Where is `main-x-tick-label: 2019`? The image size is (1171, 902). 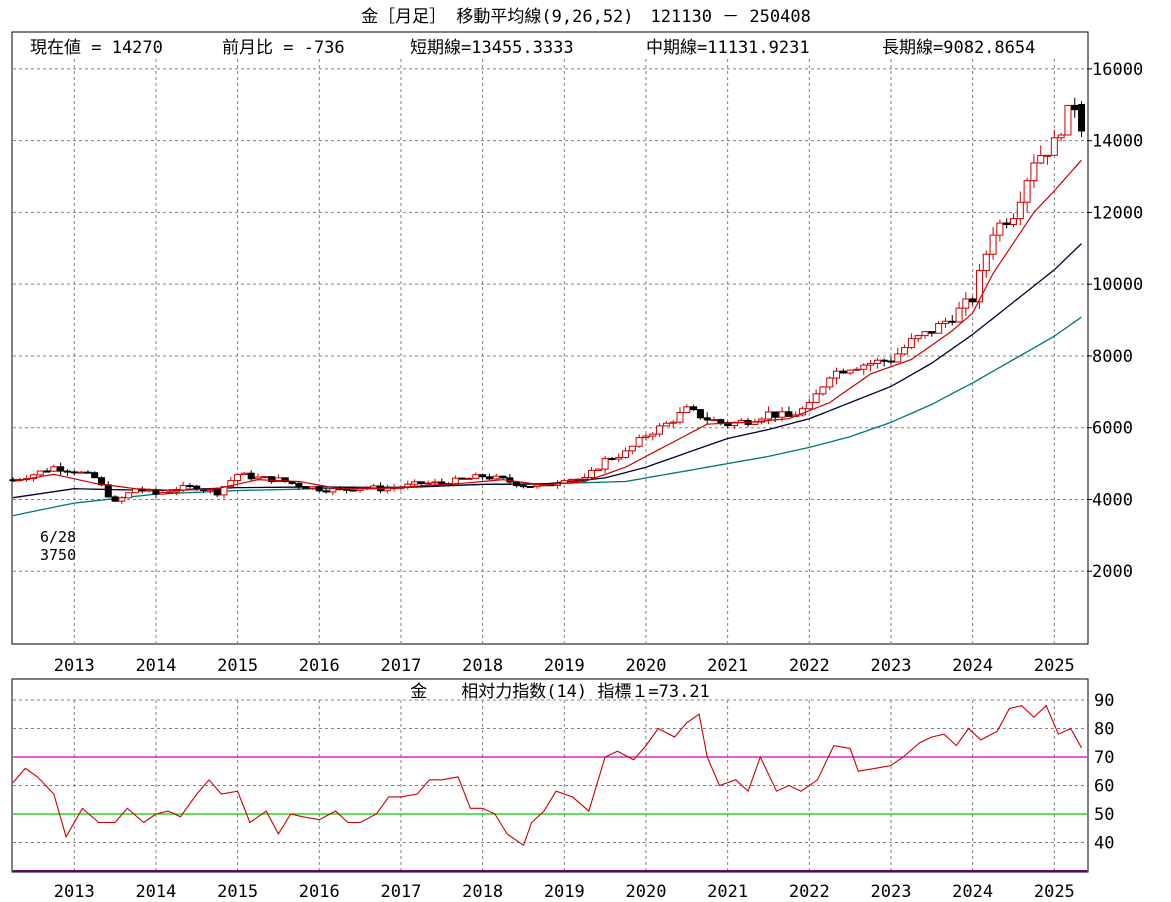
main-x-tick-label: 2019 is located at coordinates (564, 666).